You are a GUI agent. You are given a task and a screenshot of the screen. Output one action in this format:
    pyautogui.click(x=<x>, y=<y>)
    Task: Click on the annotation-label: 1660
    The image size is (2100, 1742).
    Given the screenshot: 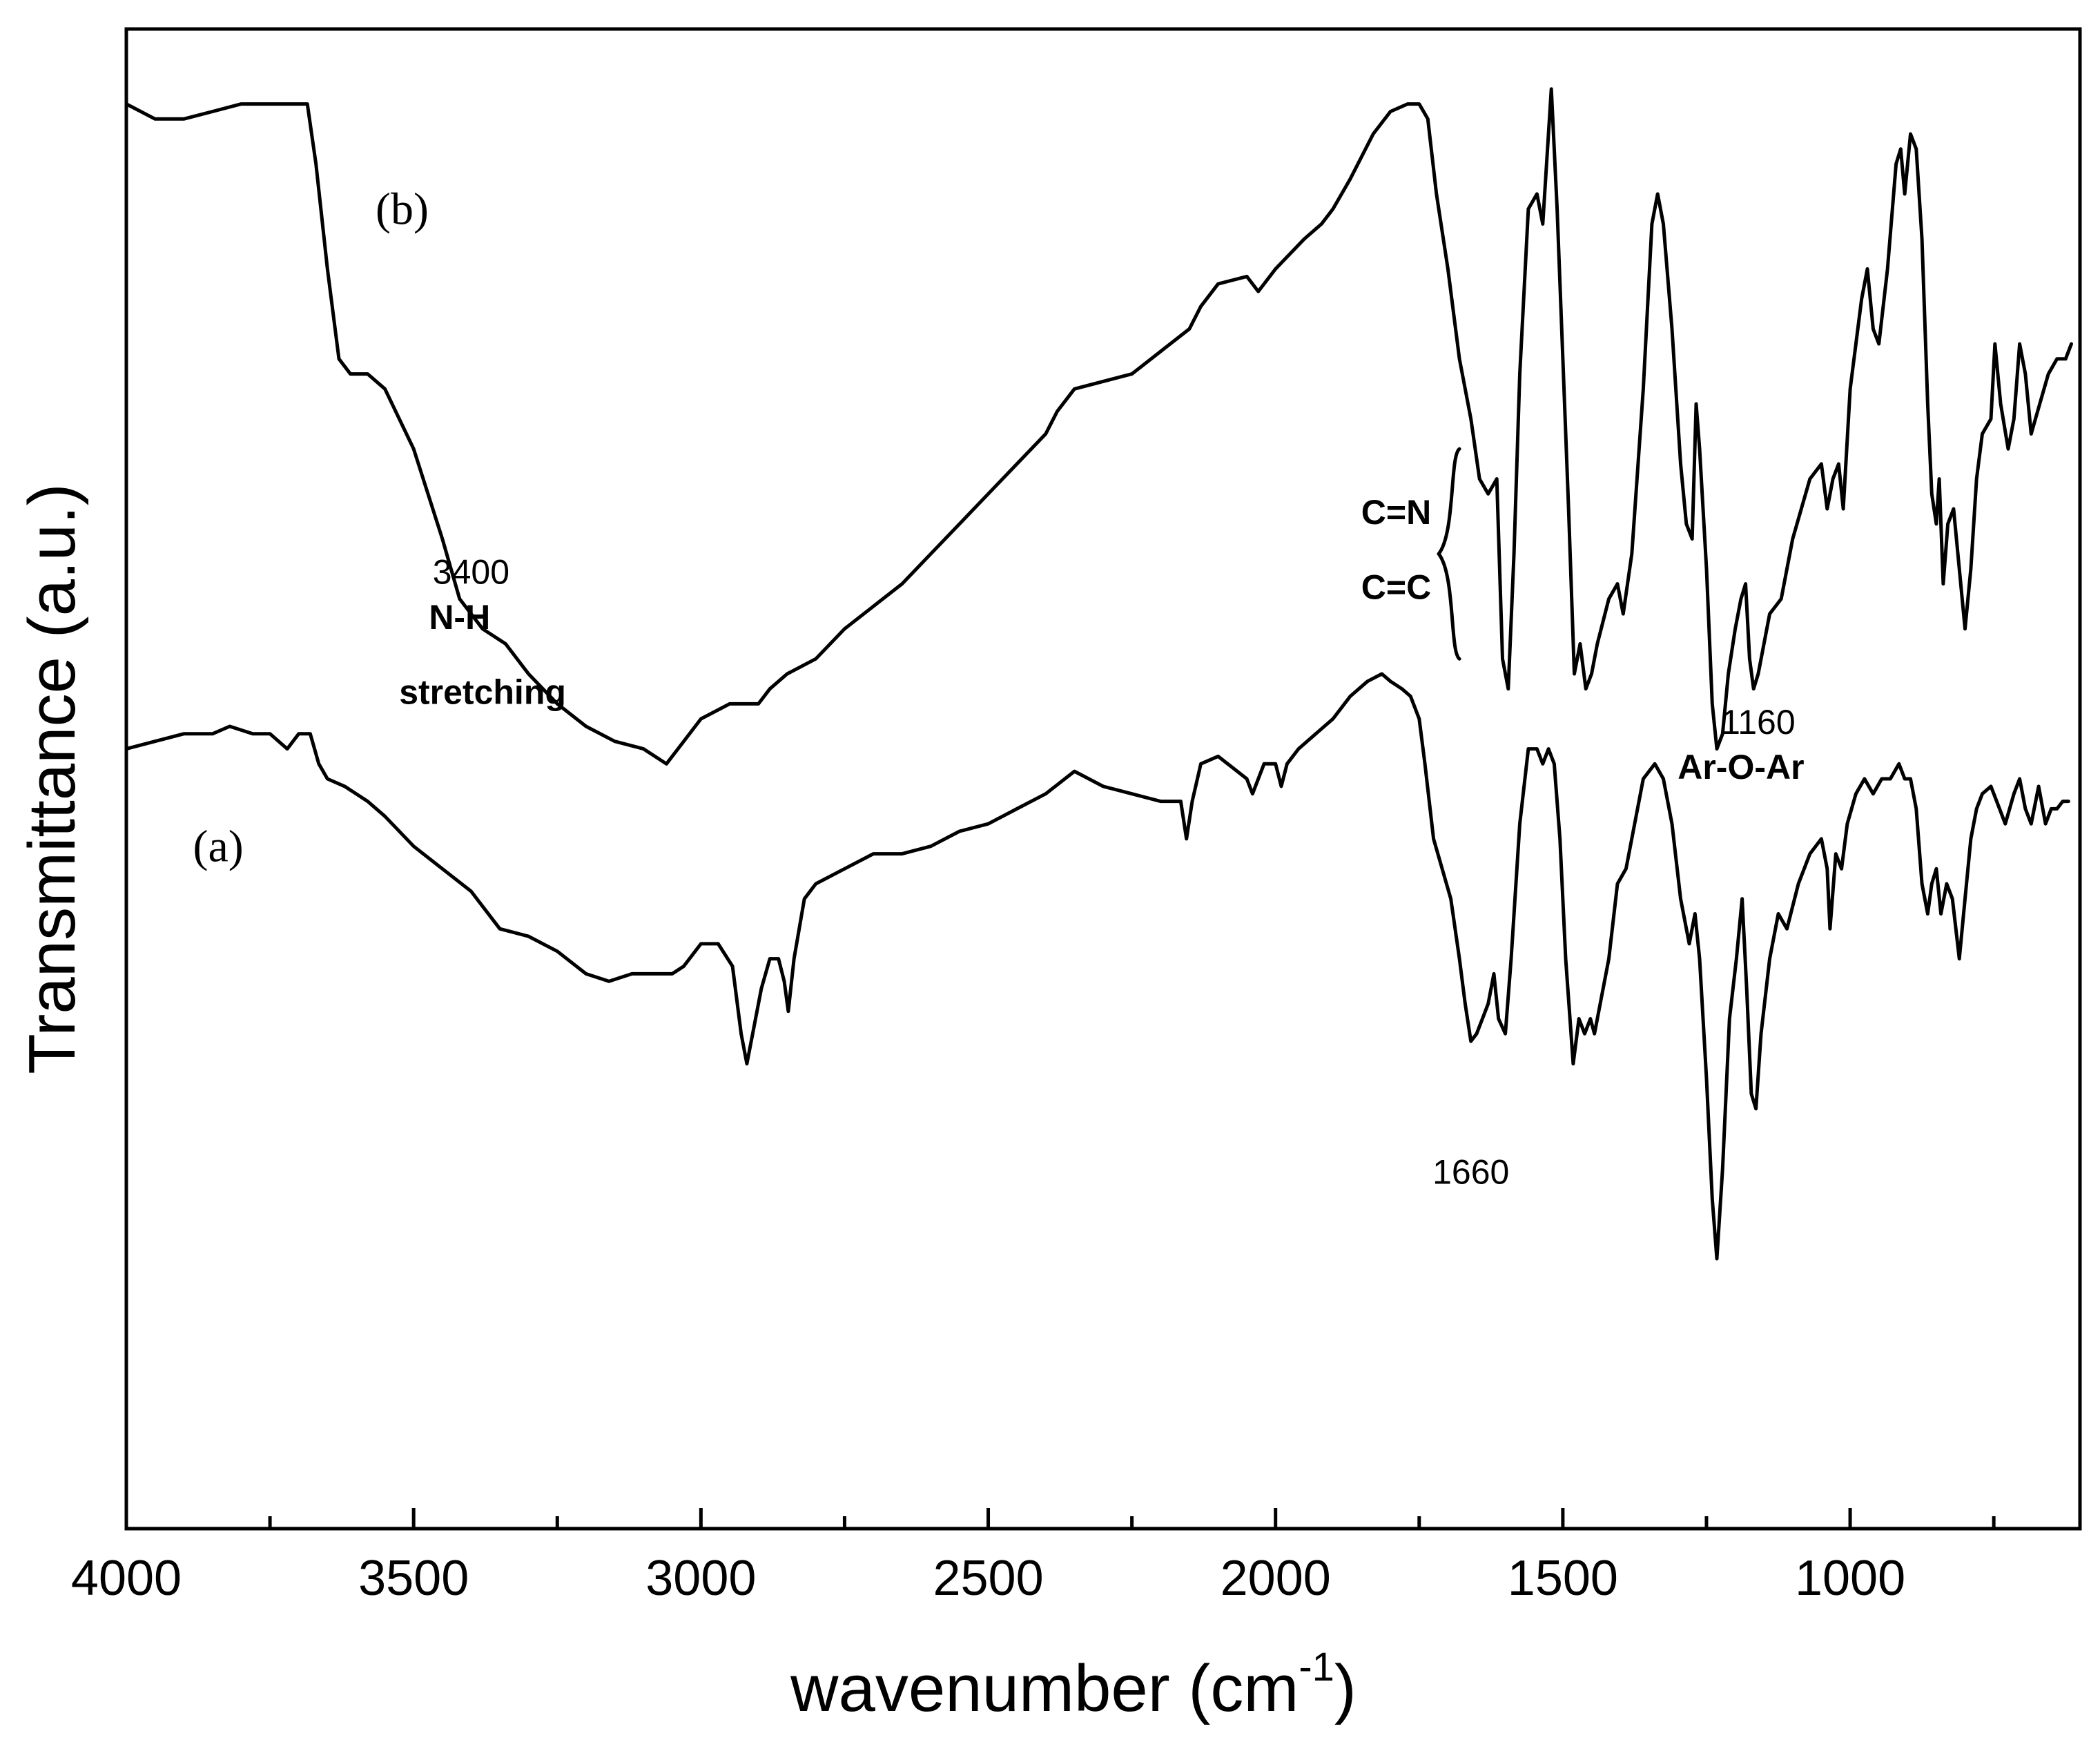 What is the action you would take?
    pyautogui.click(x=1470, y=1171)
    